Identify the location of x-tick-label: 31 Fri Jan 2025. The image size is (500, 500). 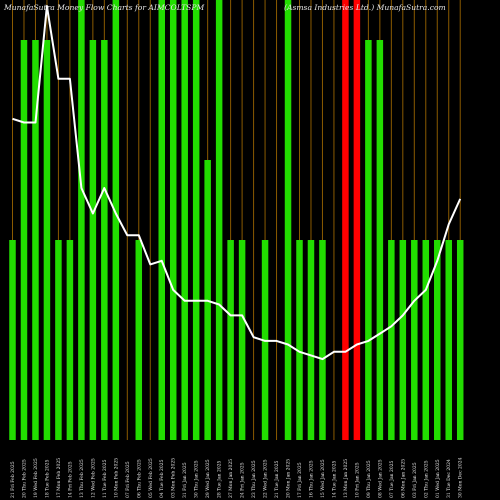
(185, 480).